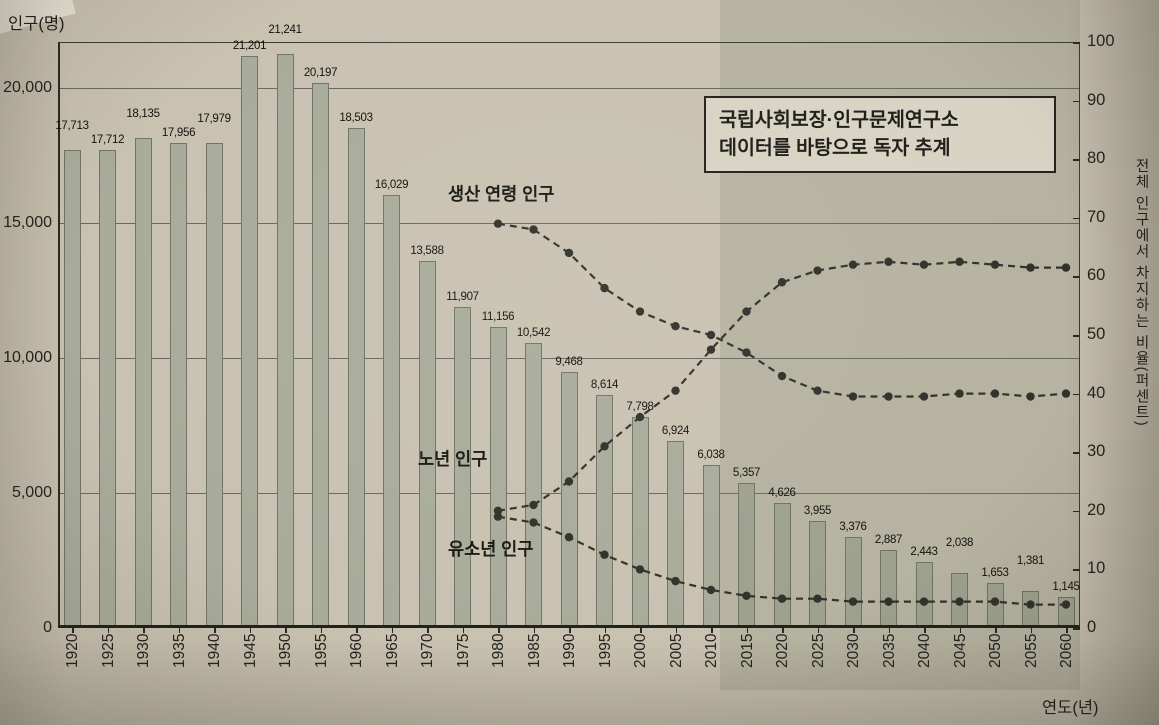 This screenshot has width=1159, height=725. Describe the element at coordinates (534, 650) in the screenshot. I see `x-tick-label: 1985` at that location.